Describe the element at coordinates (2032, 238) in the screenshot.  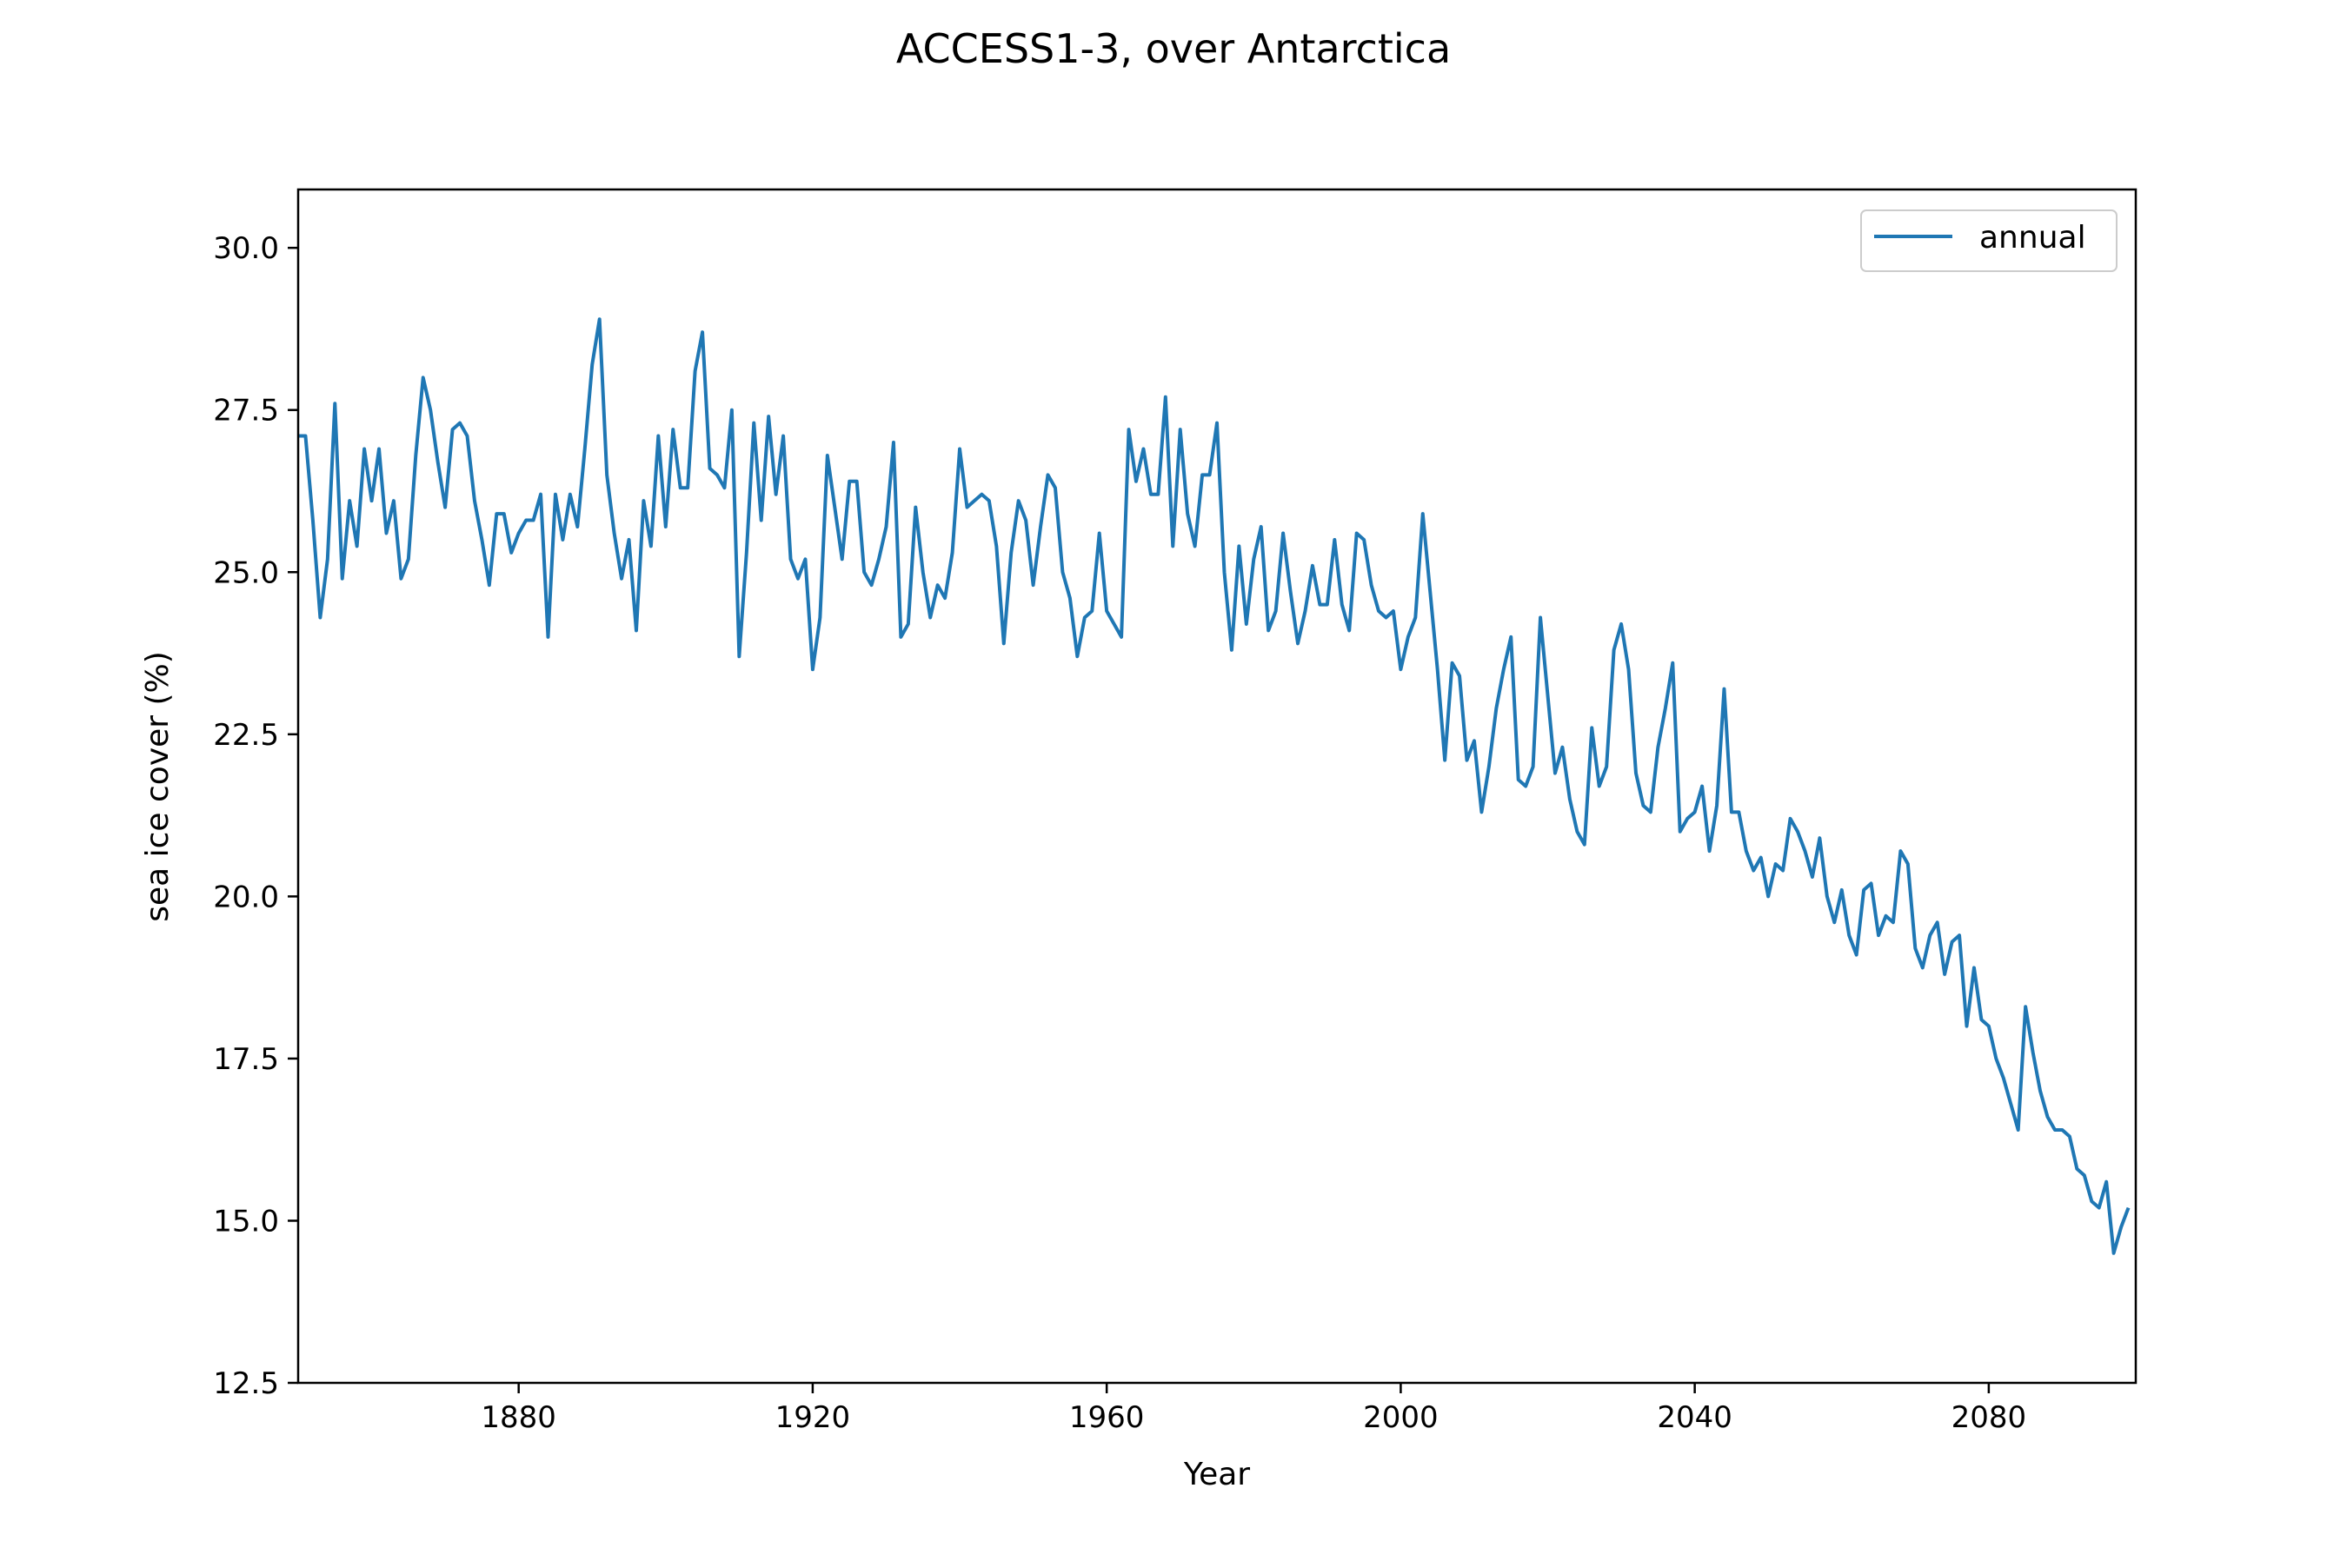
I see `legend-label-annual: annual` at that location.